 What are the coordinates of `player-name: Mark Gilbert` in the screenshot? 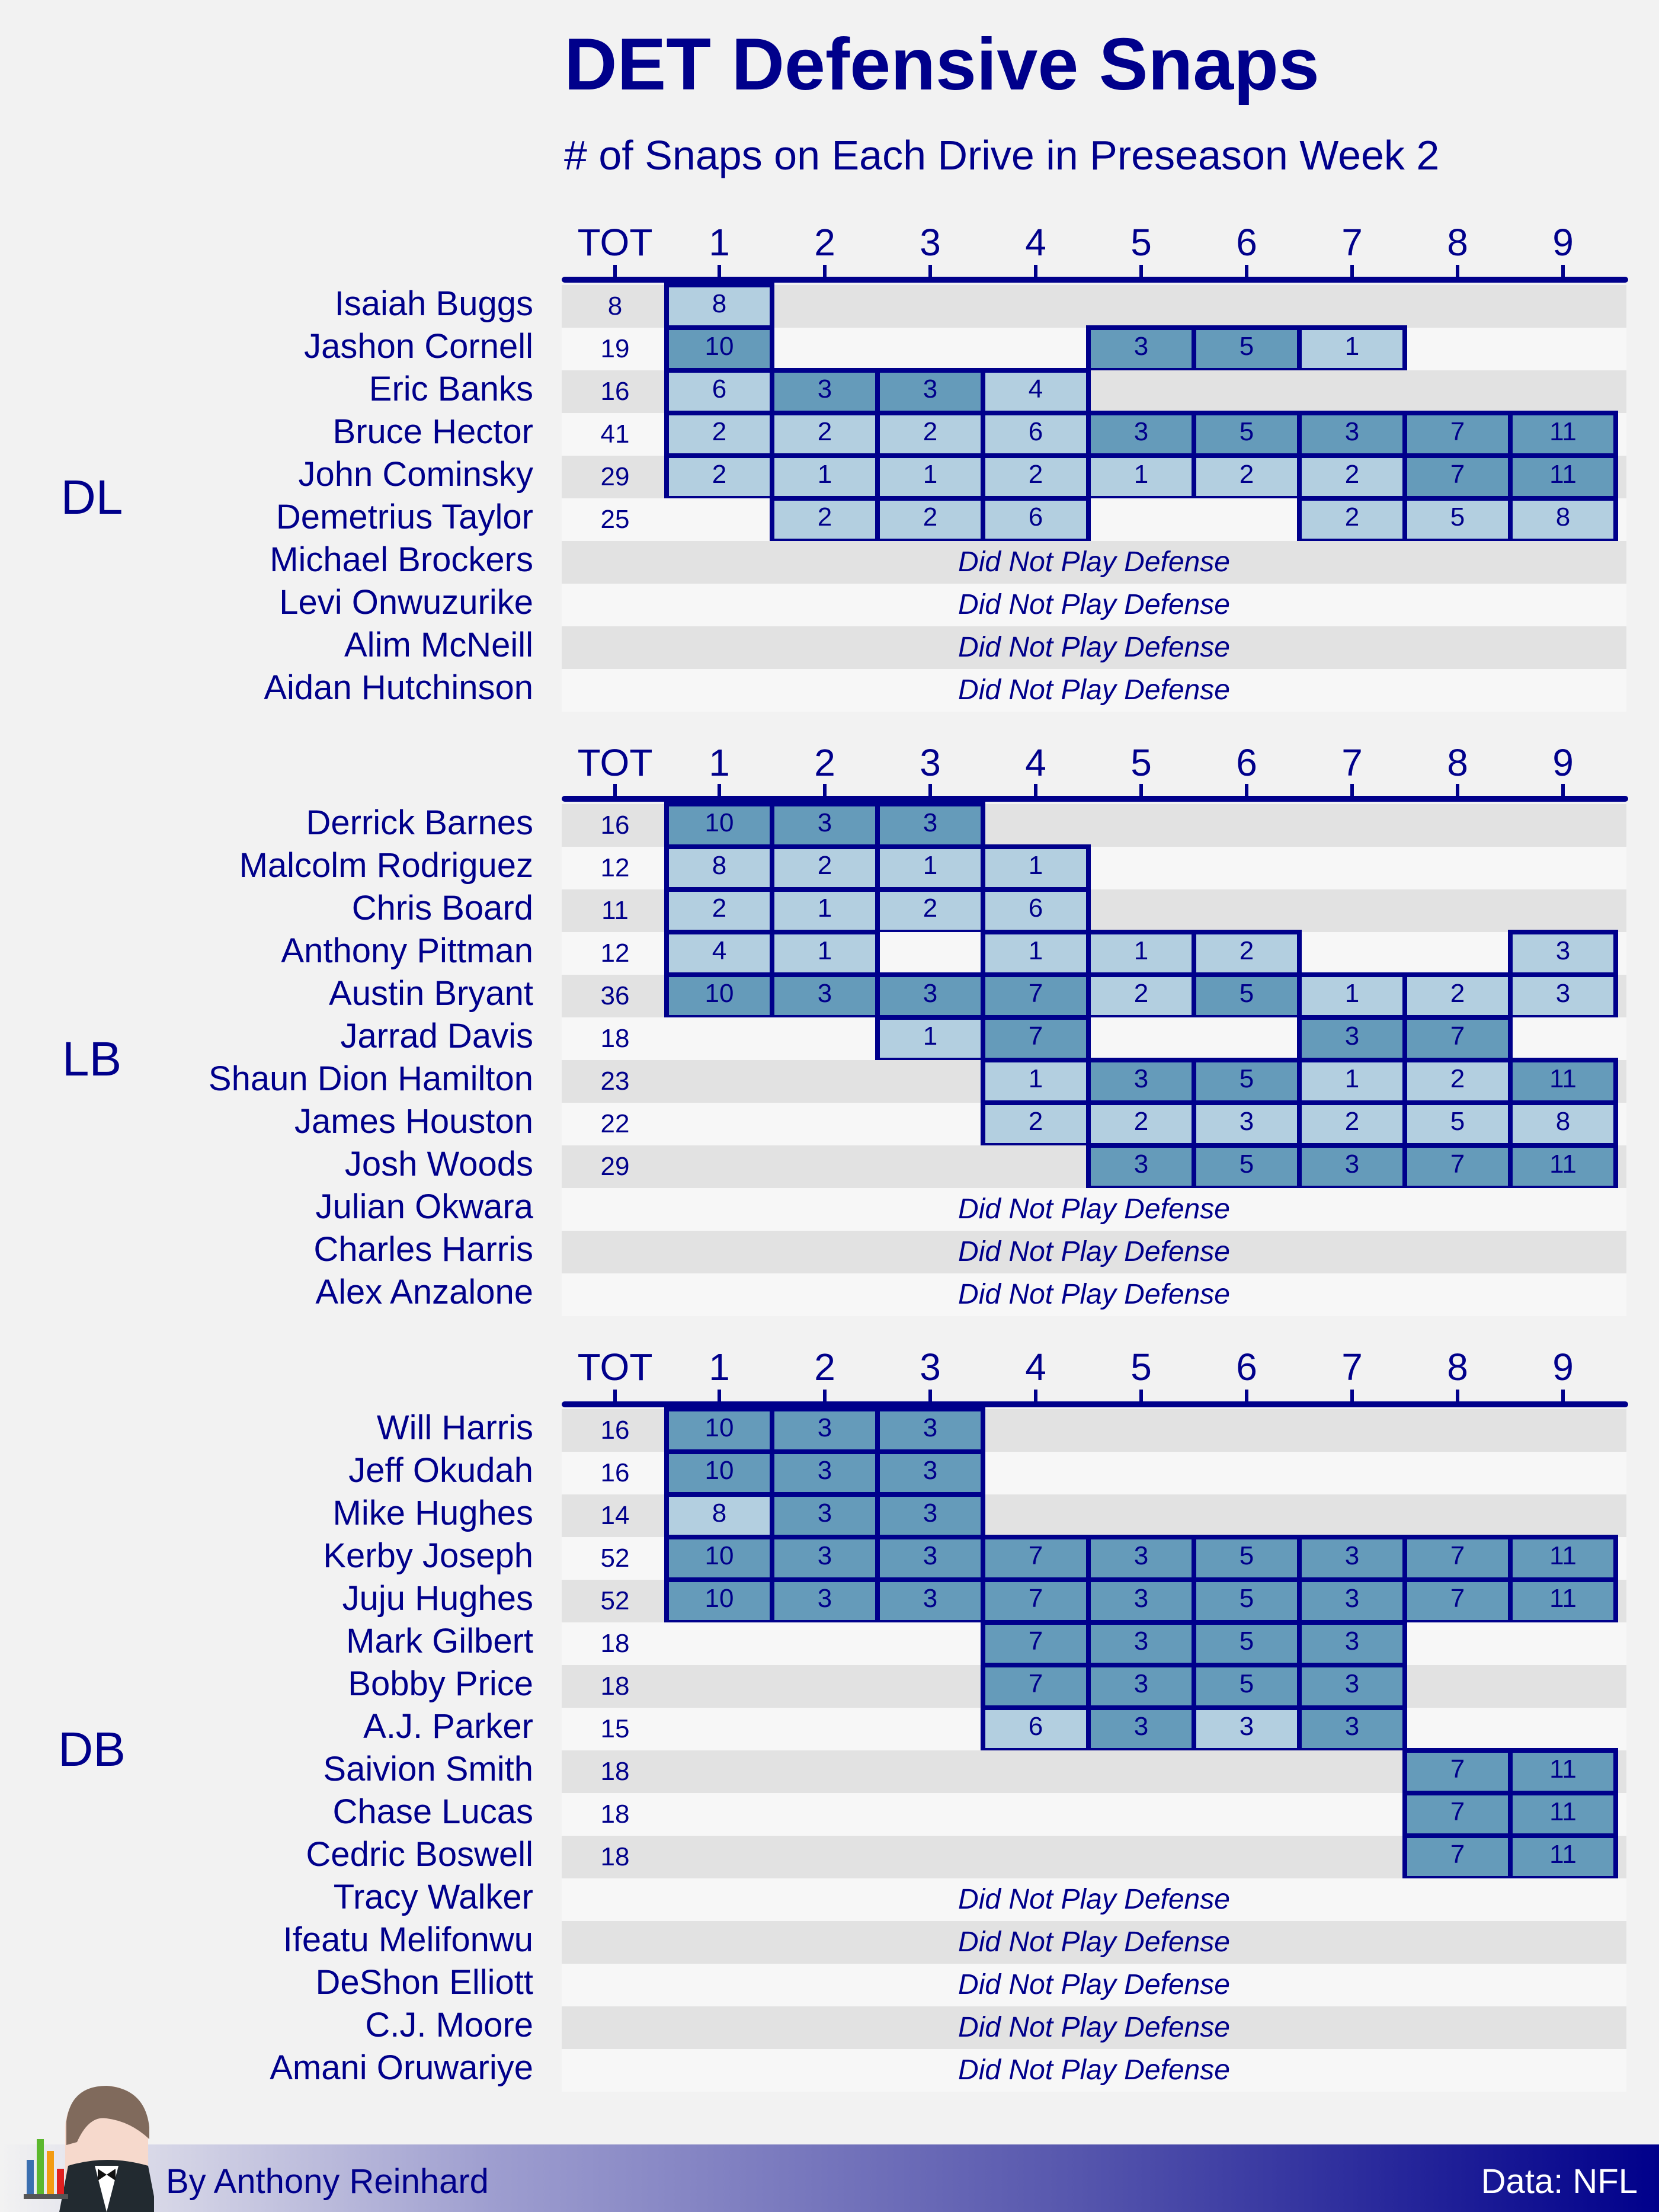 It's located at (440, 1641).